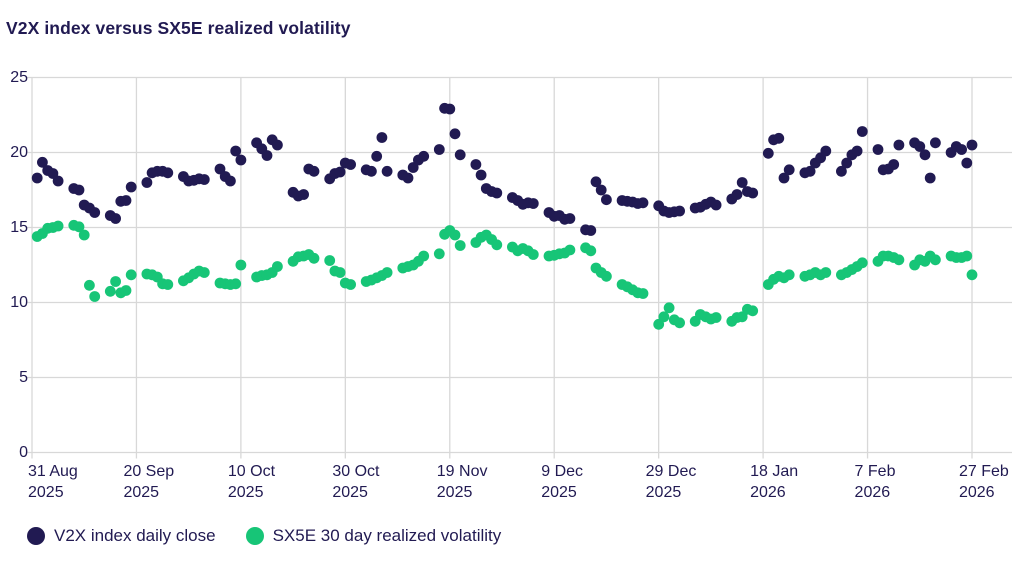 This screenshot has height=572, width=1024. What do you see at coordinates (562, 482) in the screenshot?
I see `x-tick-label: 9 Dec 2025` at bounding box center [562, 482].